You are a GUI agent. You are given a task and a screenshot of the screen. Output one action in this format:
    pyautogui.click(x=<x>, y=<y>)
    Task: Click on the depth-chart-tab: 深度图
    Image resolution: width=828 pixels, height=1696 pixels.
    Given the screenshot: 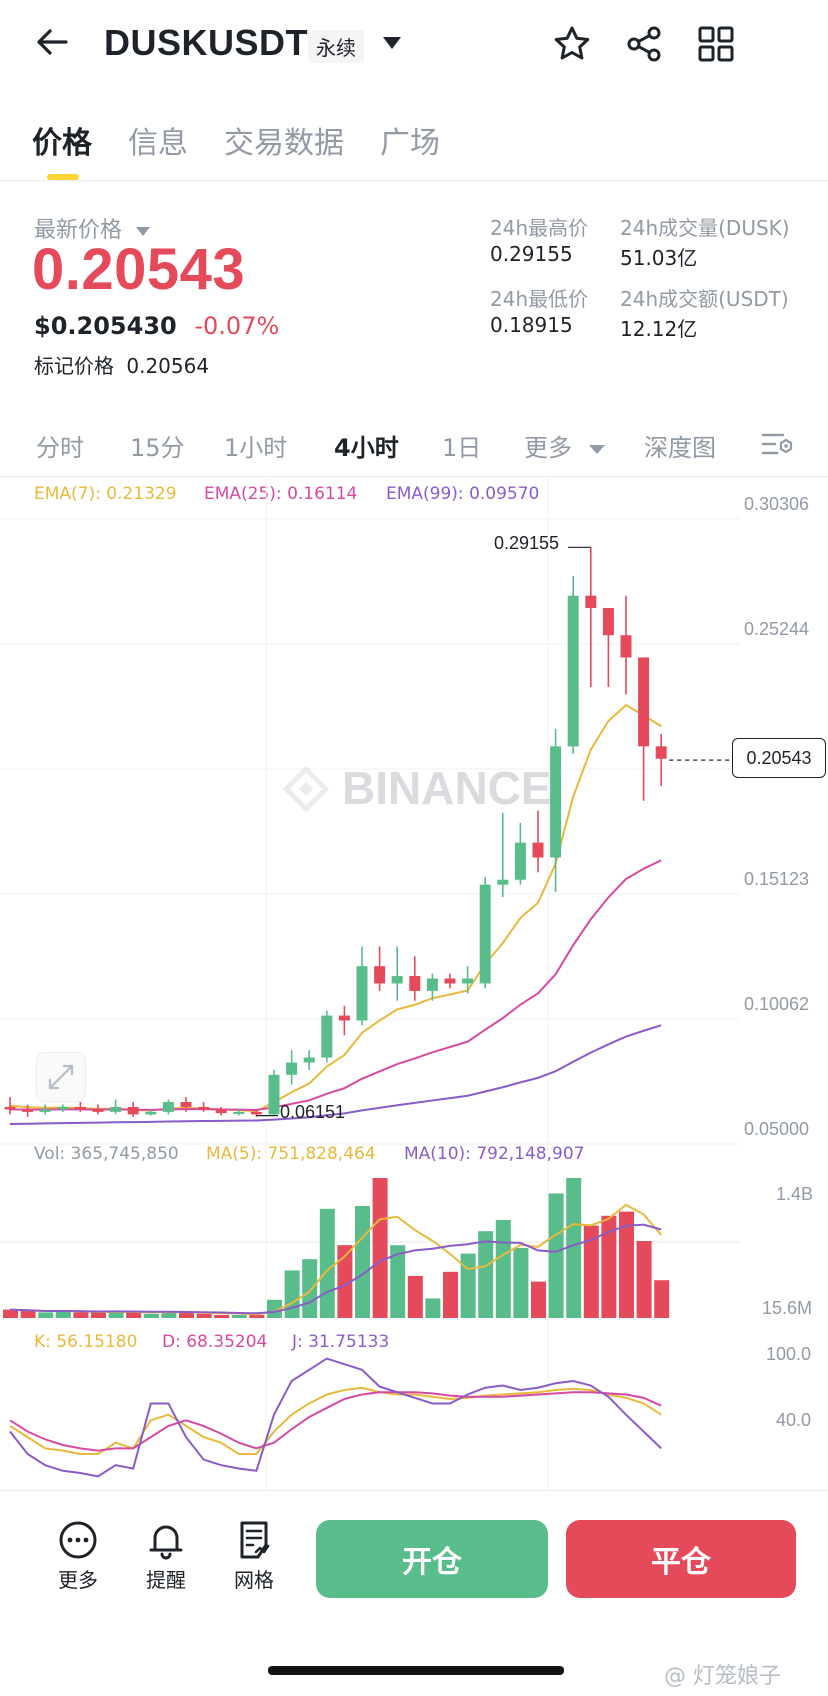 What is the action you would take?
    pyautogui.click(x=680, y=448)
    